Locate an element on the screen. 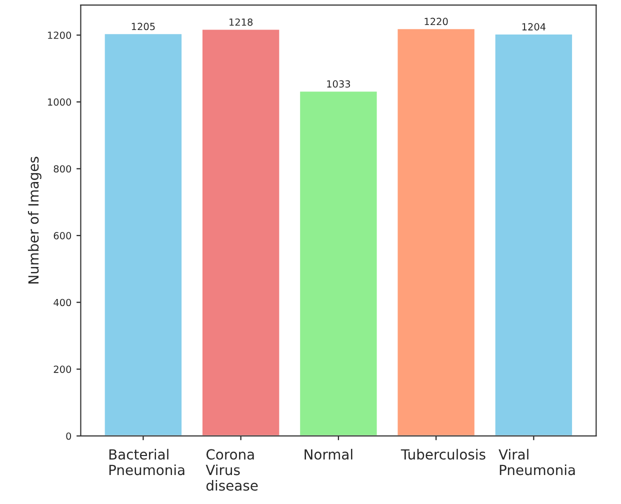  y-tick-label: 1000 is located at coordinates (60, 102).